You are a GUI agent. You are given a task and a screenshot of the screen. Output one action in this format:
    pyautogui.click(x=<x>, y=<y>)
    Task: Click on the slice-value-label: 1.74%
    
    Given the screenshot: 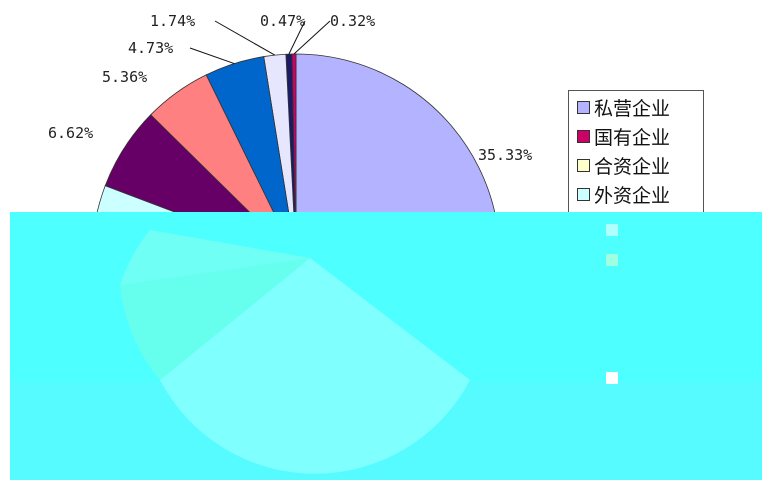 What is the action you would take?
    pyautogui.click(x=172, y=21)
    